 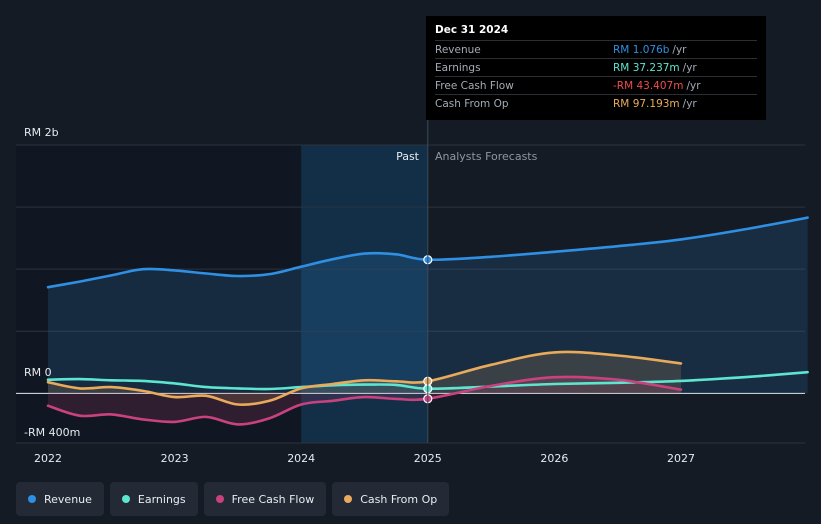 What do you see at coordinates (641, 49) in the screenshot?
I see `tooltip-value: RM 1.076b` at bounding box center [641, 49].